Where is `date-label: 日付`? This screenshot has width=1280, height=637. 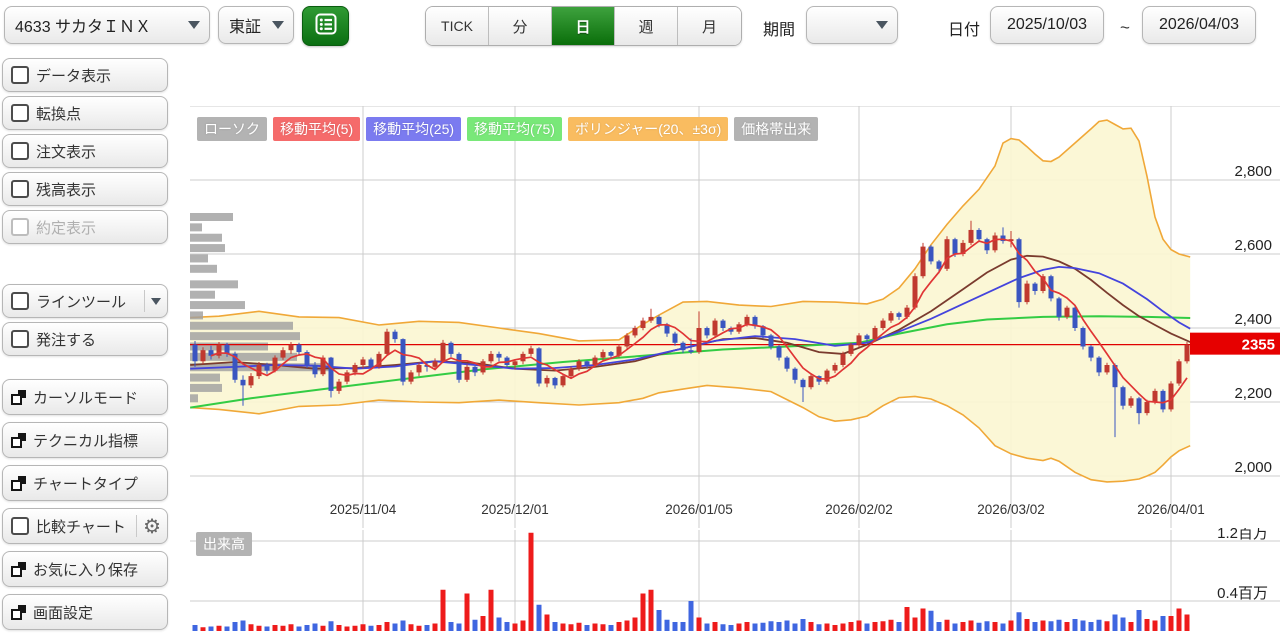 date-label: 日付 is located at coordinates (964, 30).